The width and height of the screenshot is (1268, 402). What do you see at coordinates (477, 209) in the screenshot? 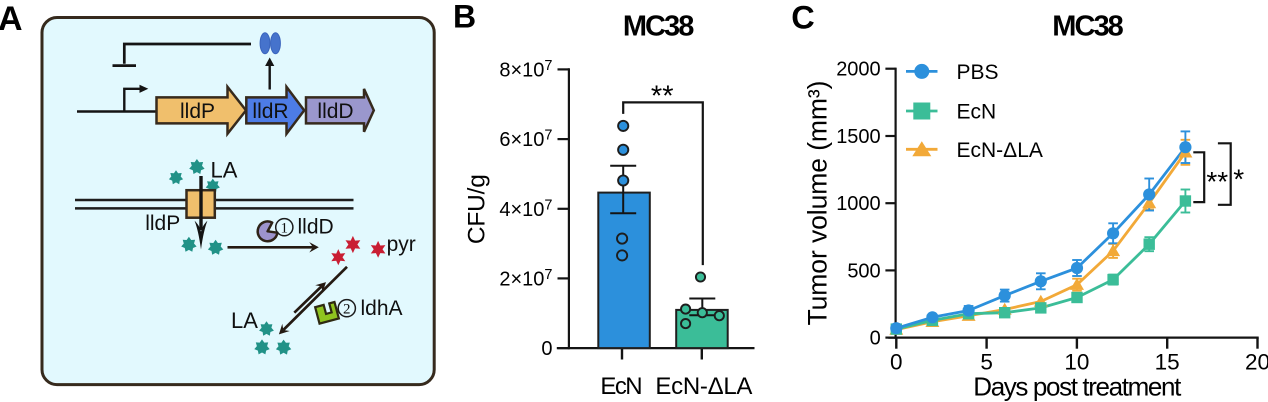
I see `svg-text: CFU/g` at bounding box center [477, 209].